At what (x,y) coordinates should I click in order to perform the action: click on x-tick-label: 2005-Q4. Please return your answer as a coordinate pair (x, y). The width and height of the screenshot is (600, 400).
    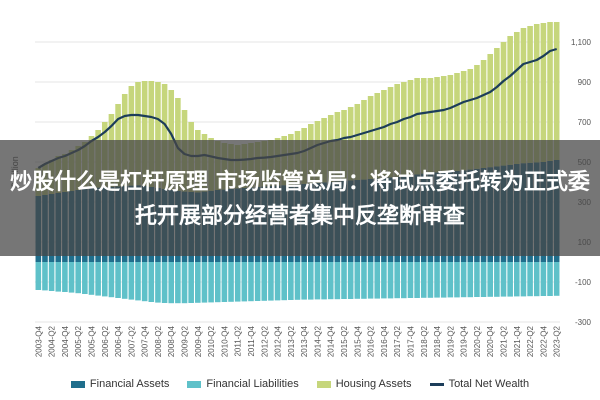
    Looking at the image, I should click on (91, 341).